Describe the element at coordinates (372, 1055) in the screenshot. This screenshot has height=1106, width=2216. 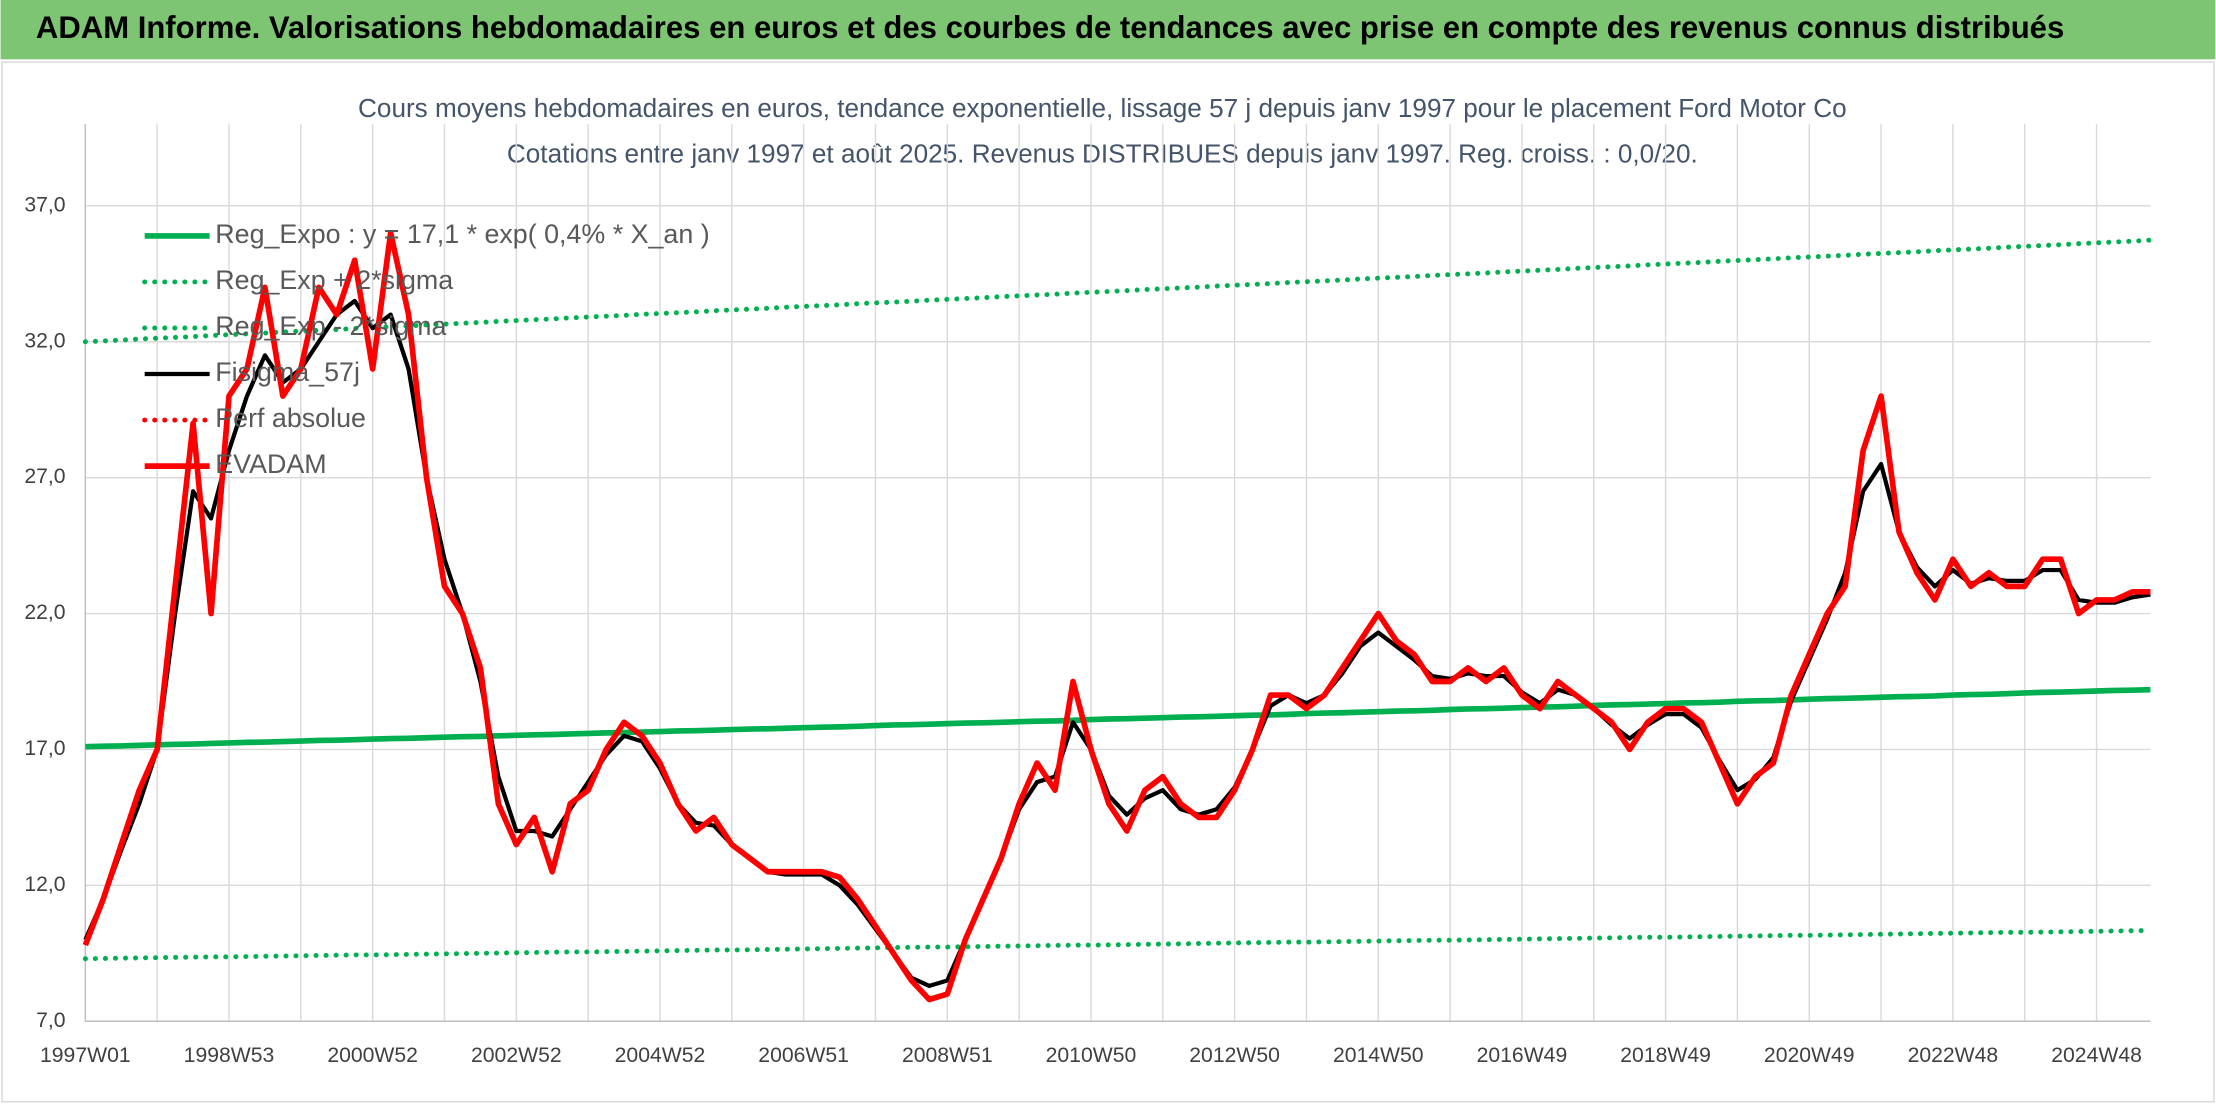
I see `x-tick-label: 2000W52` at that location.